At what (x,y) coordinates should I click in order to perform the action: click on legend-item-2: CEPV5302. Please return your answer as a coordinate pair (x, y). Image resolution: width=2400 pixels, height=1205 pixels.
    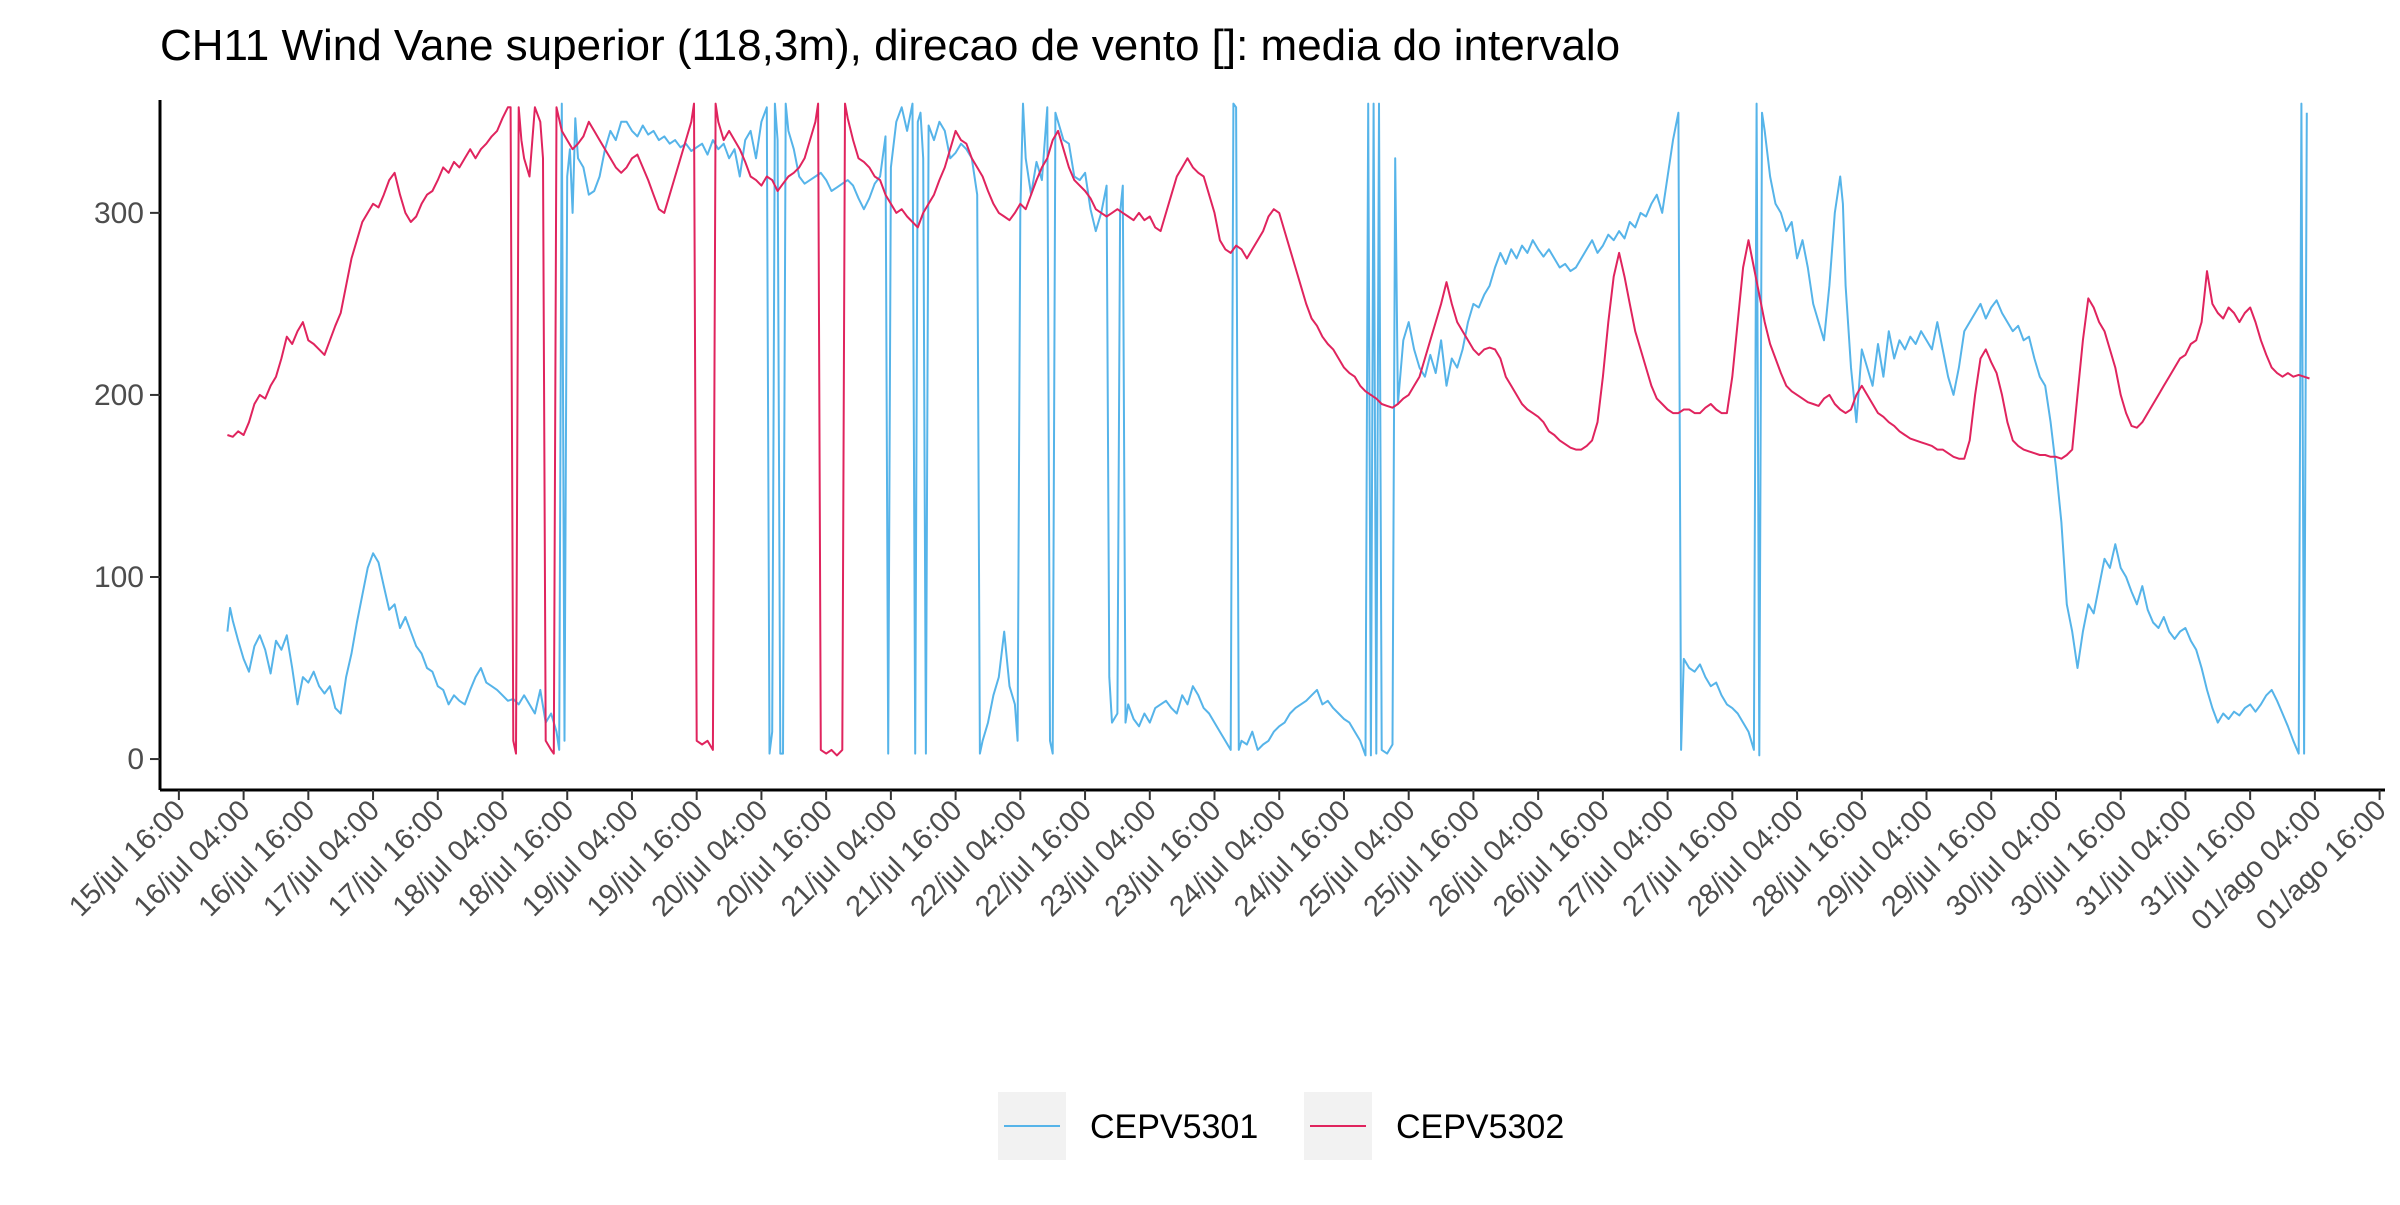
    Looking at the image, I should click on (1434, 1126).